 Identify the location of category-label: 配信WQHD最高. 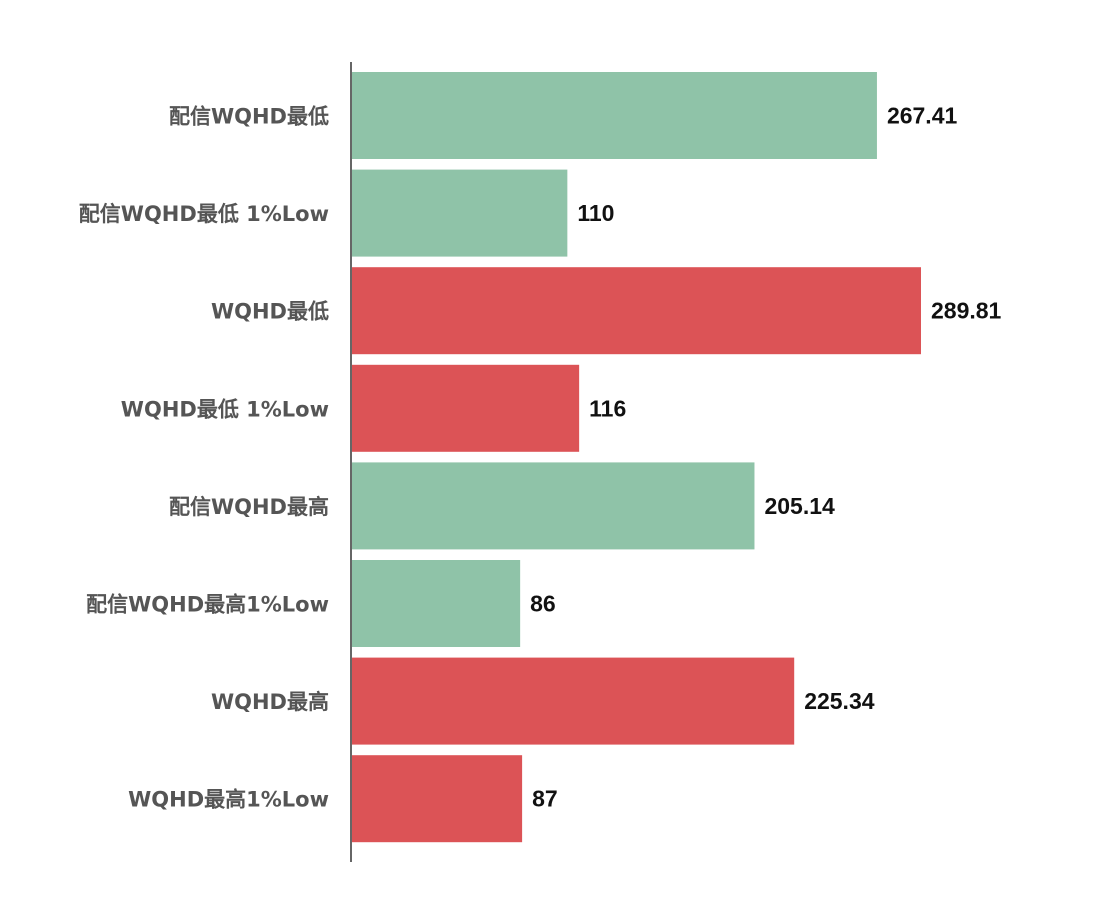
(249, 507).